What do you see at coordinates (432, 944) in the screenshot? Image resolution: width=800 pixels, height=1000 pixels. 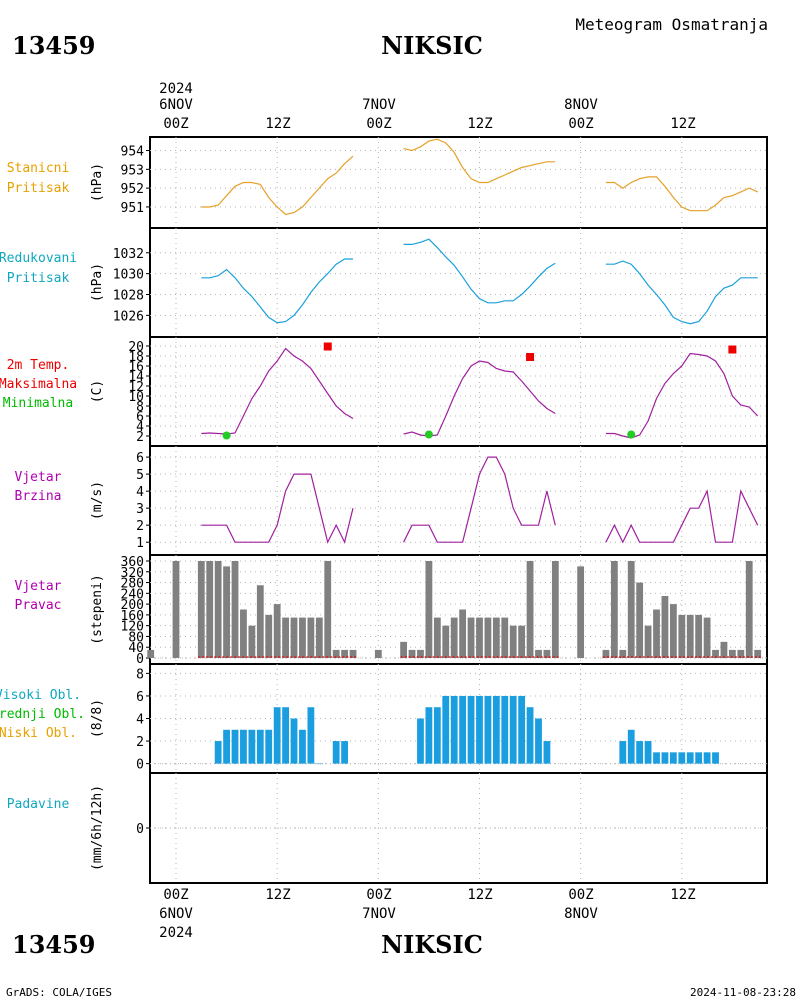 I see `station-name-bottom: NIKSIC` at bounding box center [432, 944].